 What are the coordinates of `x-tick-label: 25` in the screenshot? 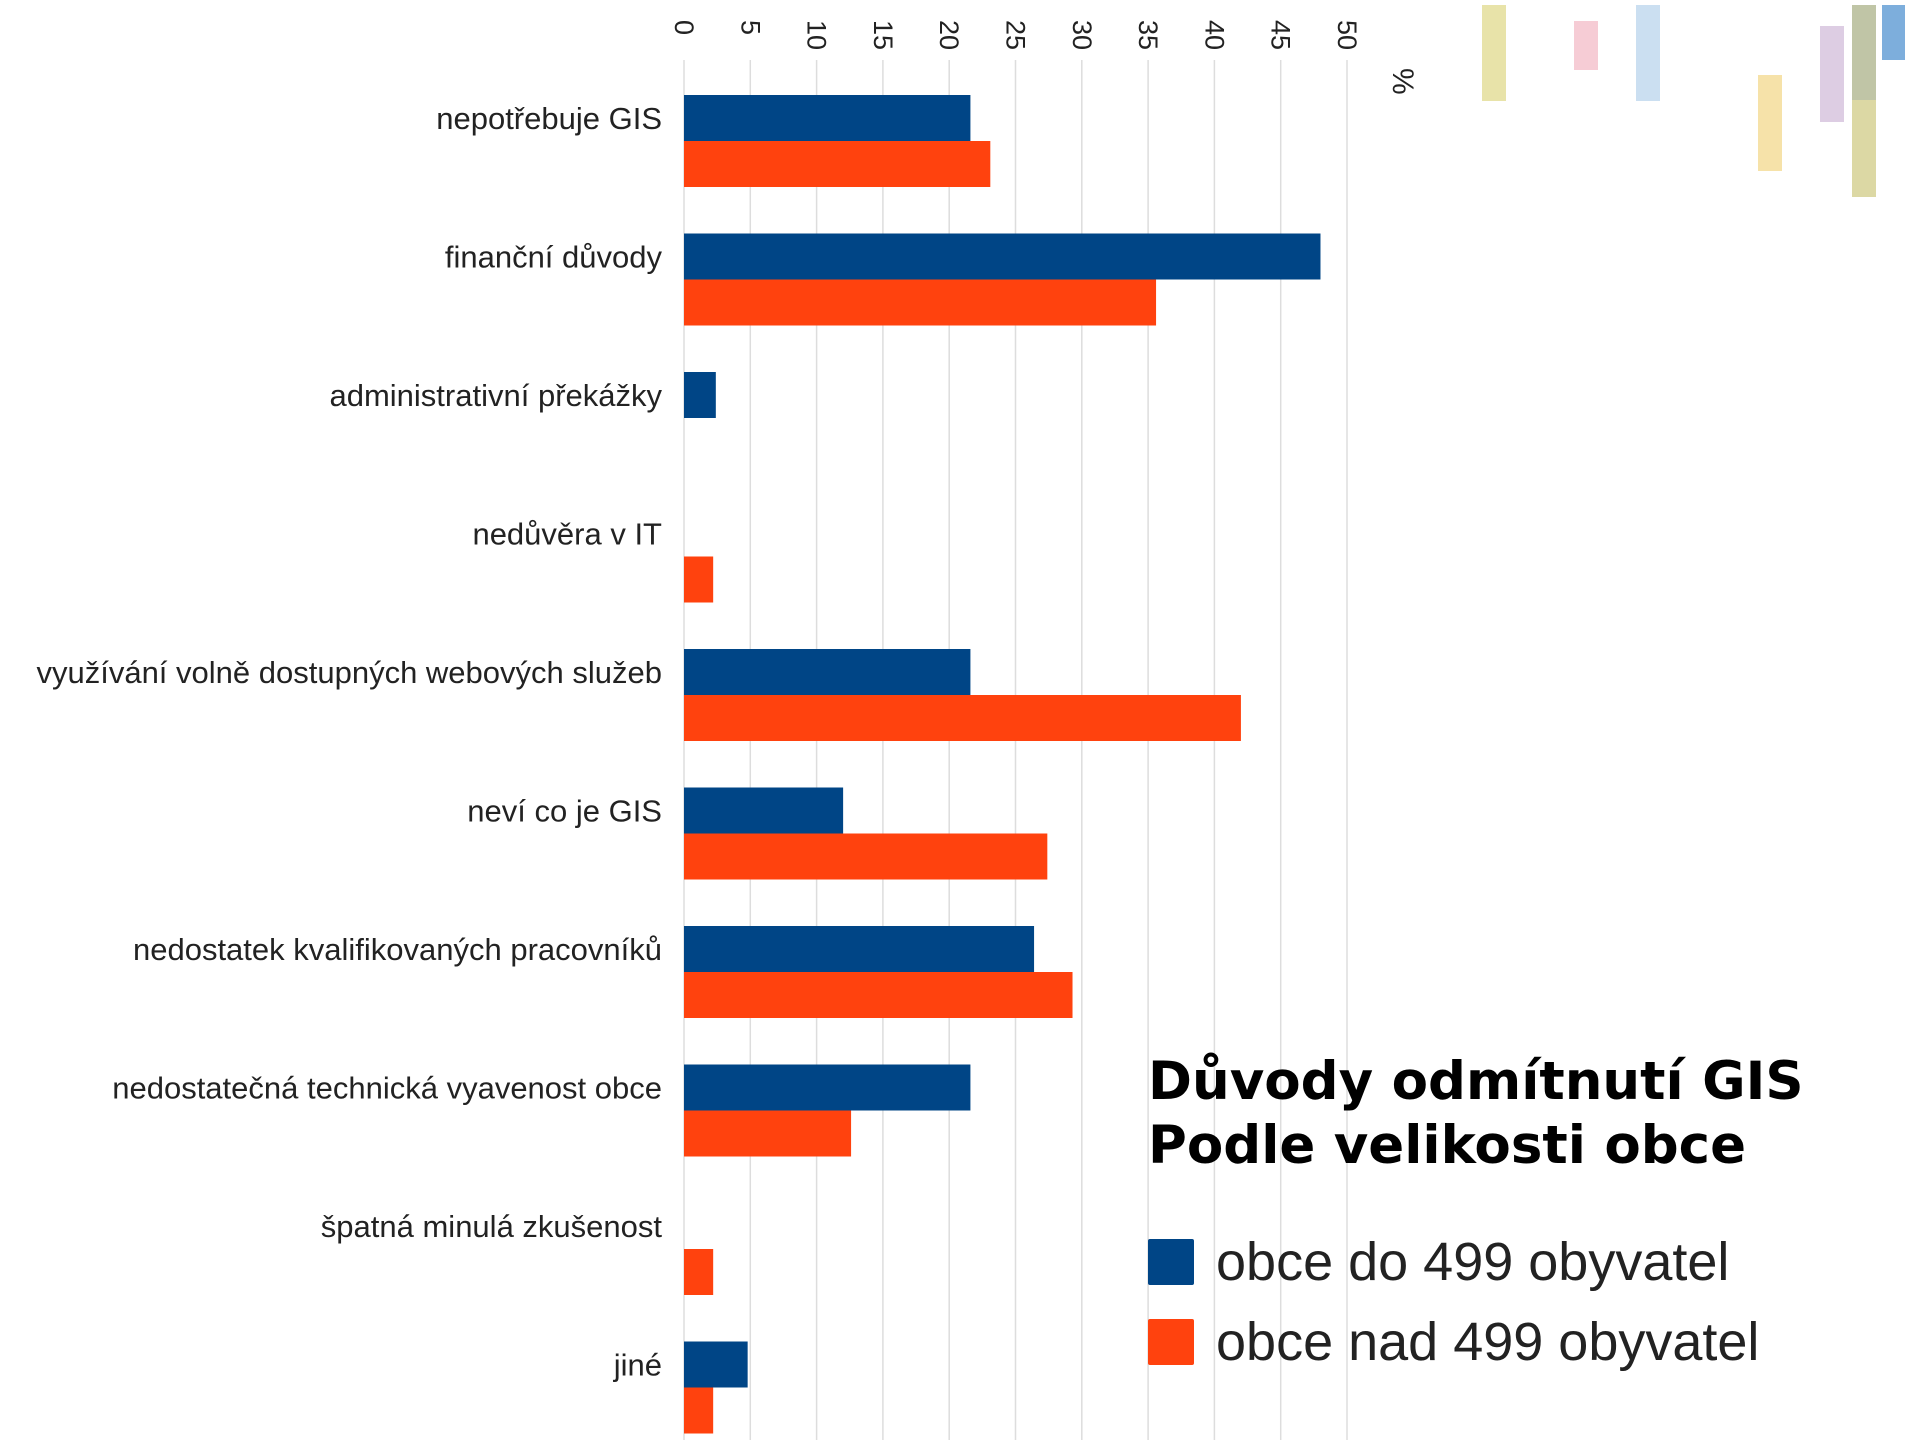 It's located at (1016, 35).